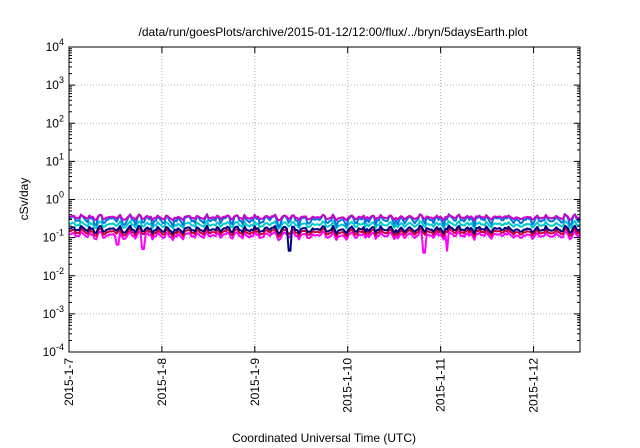 Image resolution: width=640 pixels, height=448 pixels. Describe the element at coordinates (61, 118) in the screenshot. I see `y-tick-exponent: 2` at that location.